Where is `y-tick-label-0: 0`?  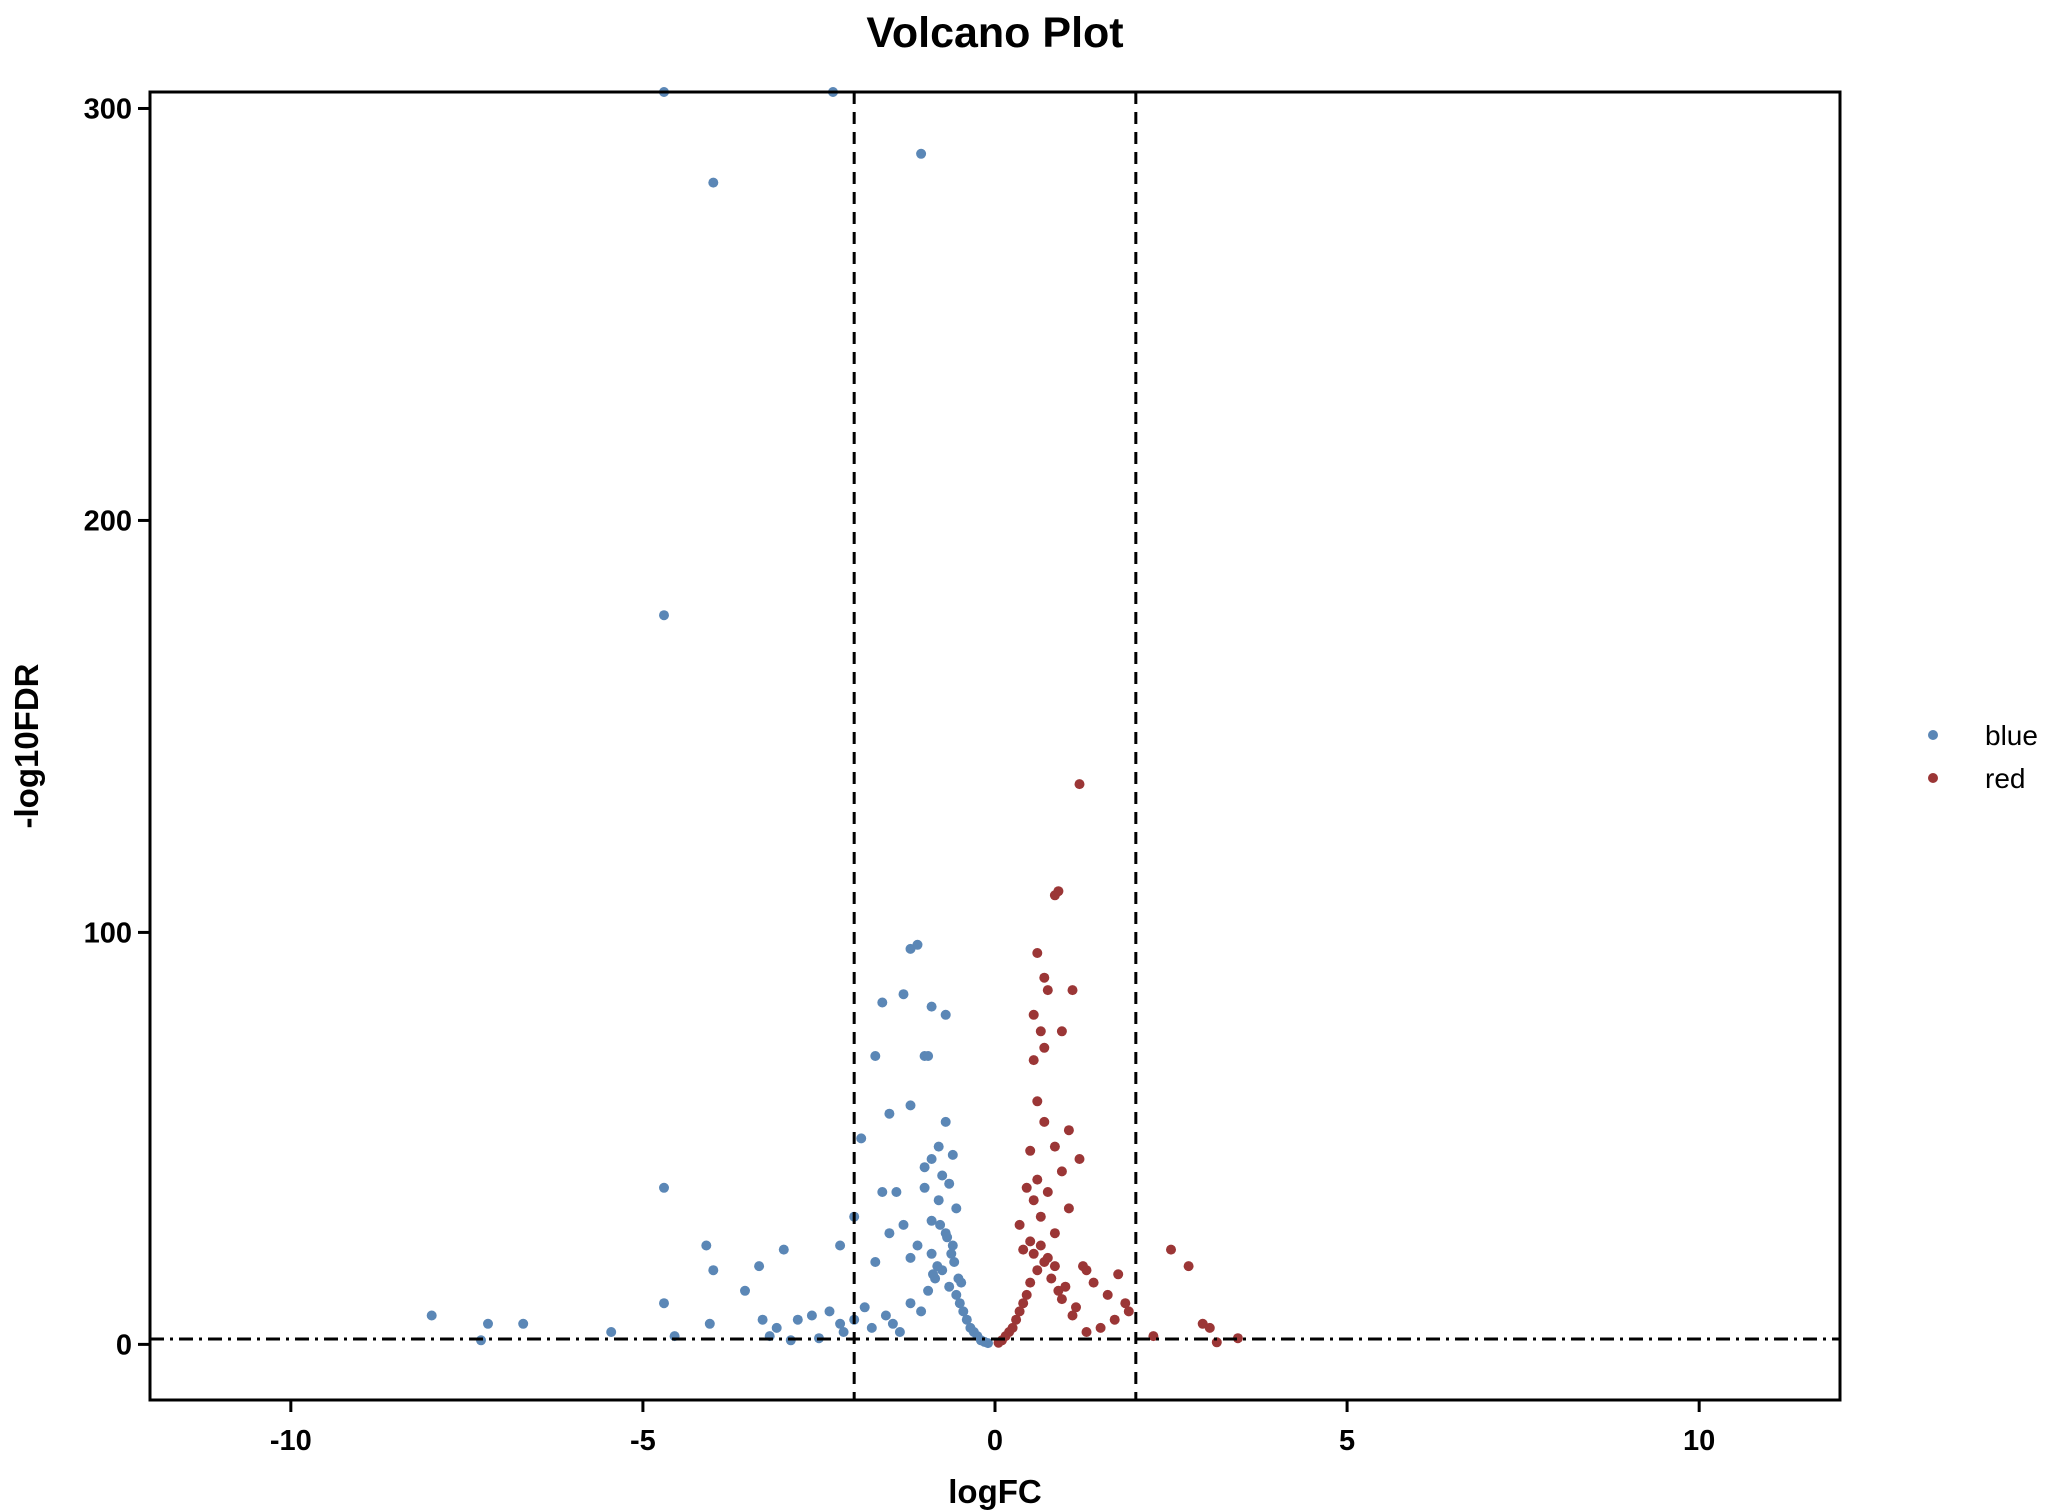
y-tick-label-0: 0 is located at coordinates (124, 1345).